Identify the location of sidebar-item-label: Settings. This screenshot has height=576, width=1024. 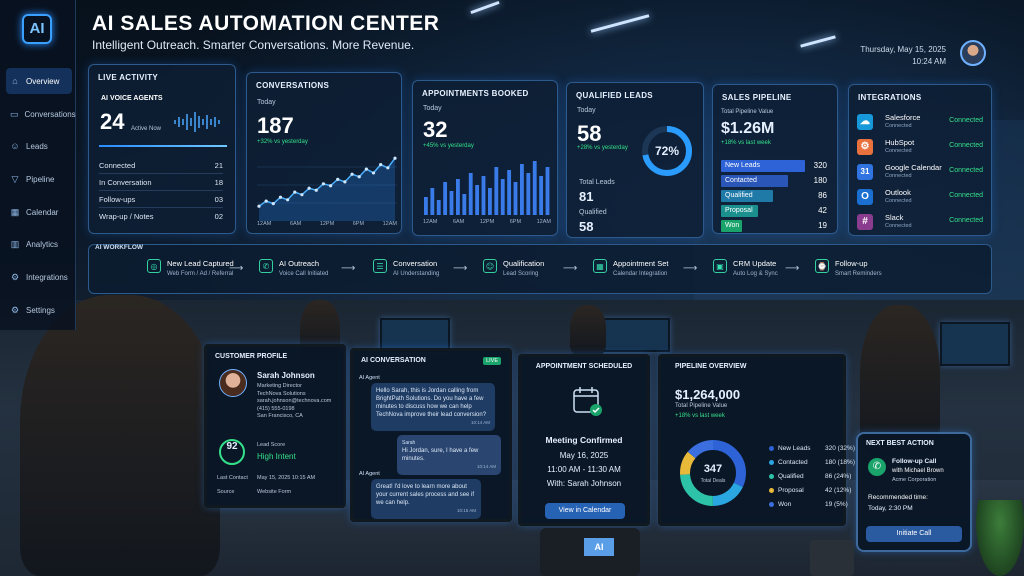
(40, 310).